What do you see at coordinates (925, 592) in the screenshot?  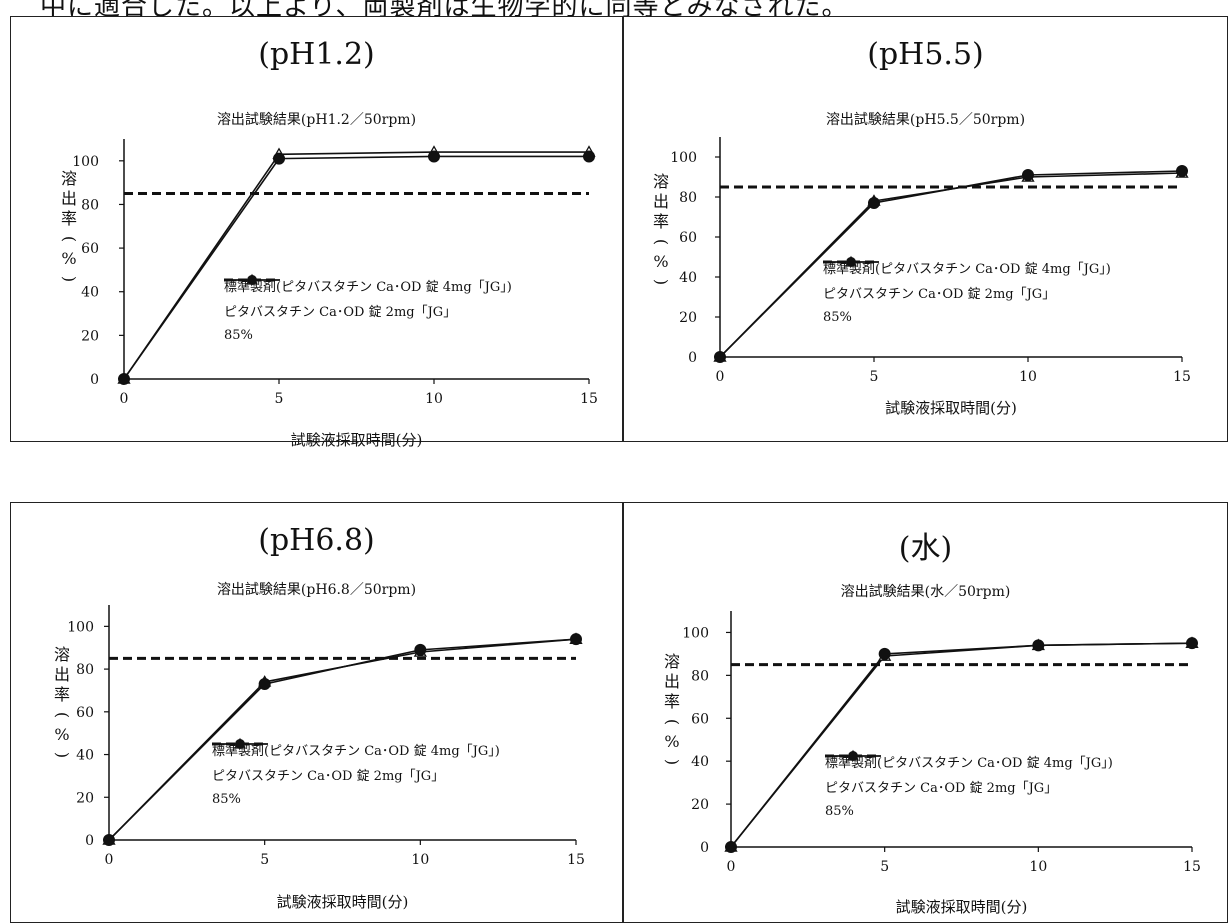 I see `chart-subtitle: 溶出試験結果(水／50rpm)` at bounding box center [925, 592].